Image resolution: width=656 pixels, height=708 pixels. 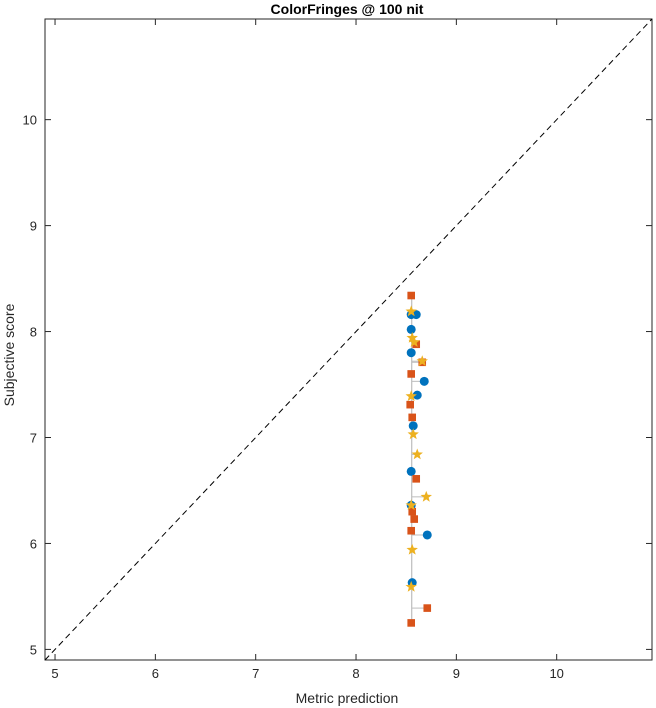 What do you see at coordinates (33, 226) in the screenshot?
I see `y-tick-label: 9` at bounding box center [33, 226].